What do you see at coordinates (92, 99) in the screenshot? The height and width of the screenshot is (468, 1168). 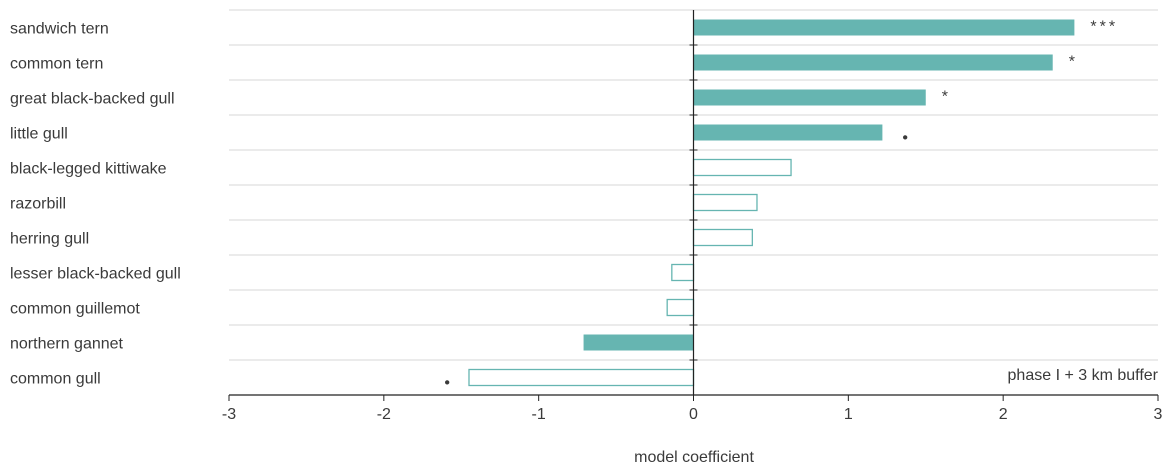 I see `category-label: great black-backed gull` at bounding box center [92, 99].